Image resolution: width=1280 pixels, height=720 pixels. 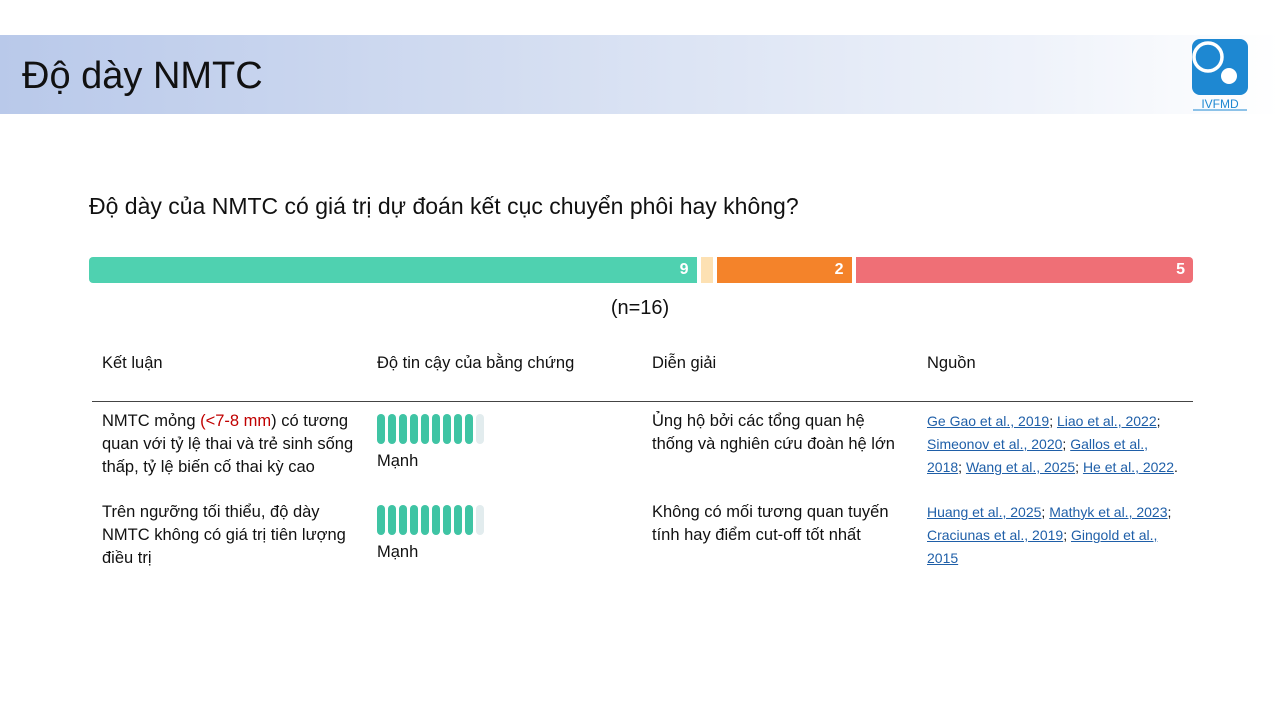 What do you see at coordinates (1220, 75) in the screenshot?
I see `ivfmd-logo: IVFMD` at bounding box center [1220, 75].